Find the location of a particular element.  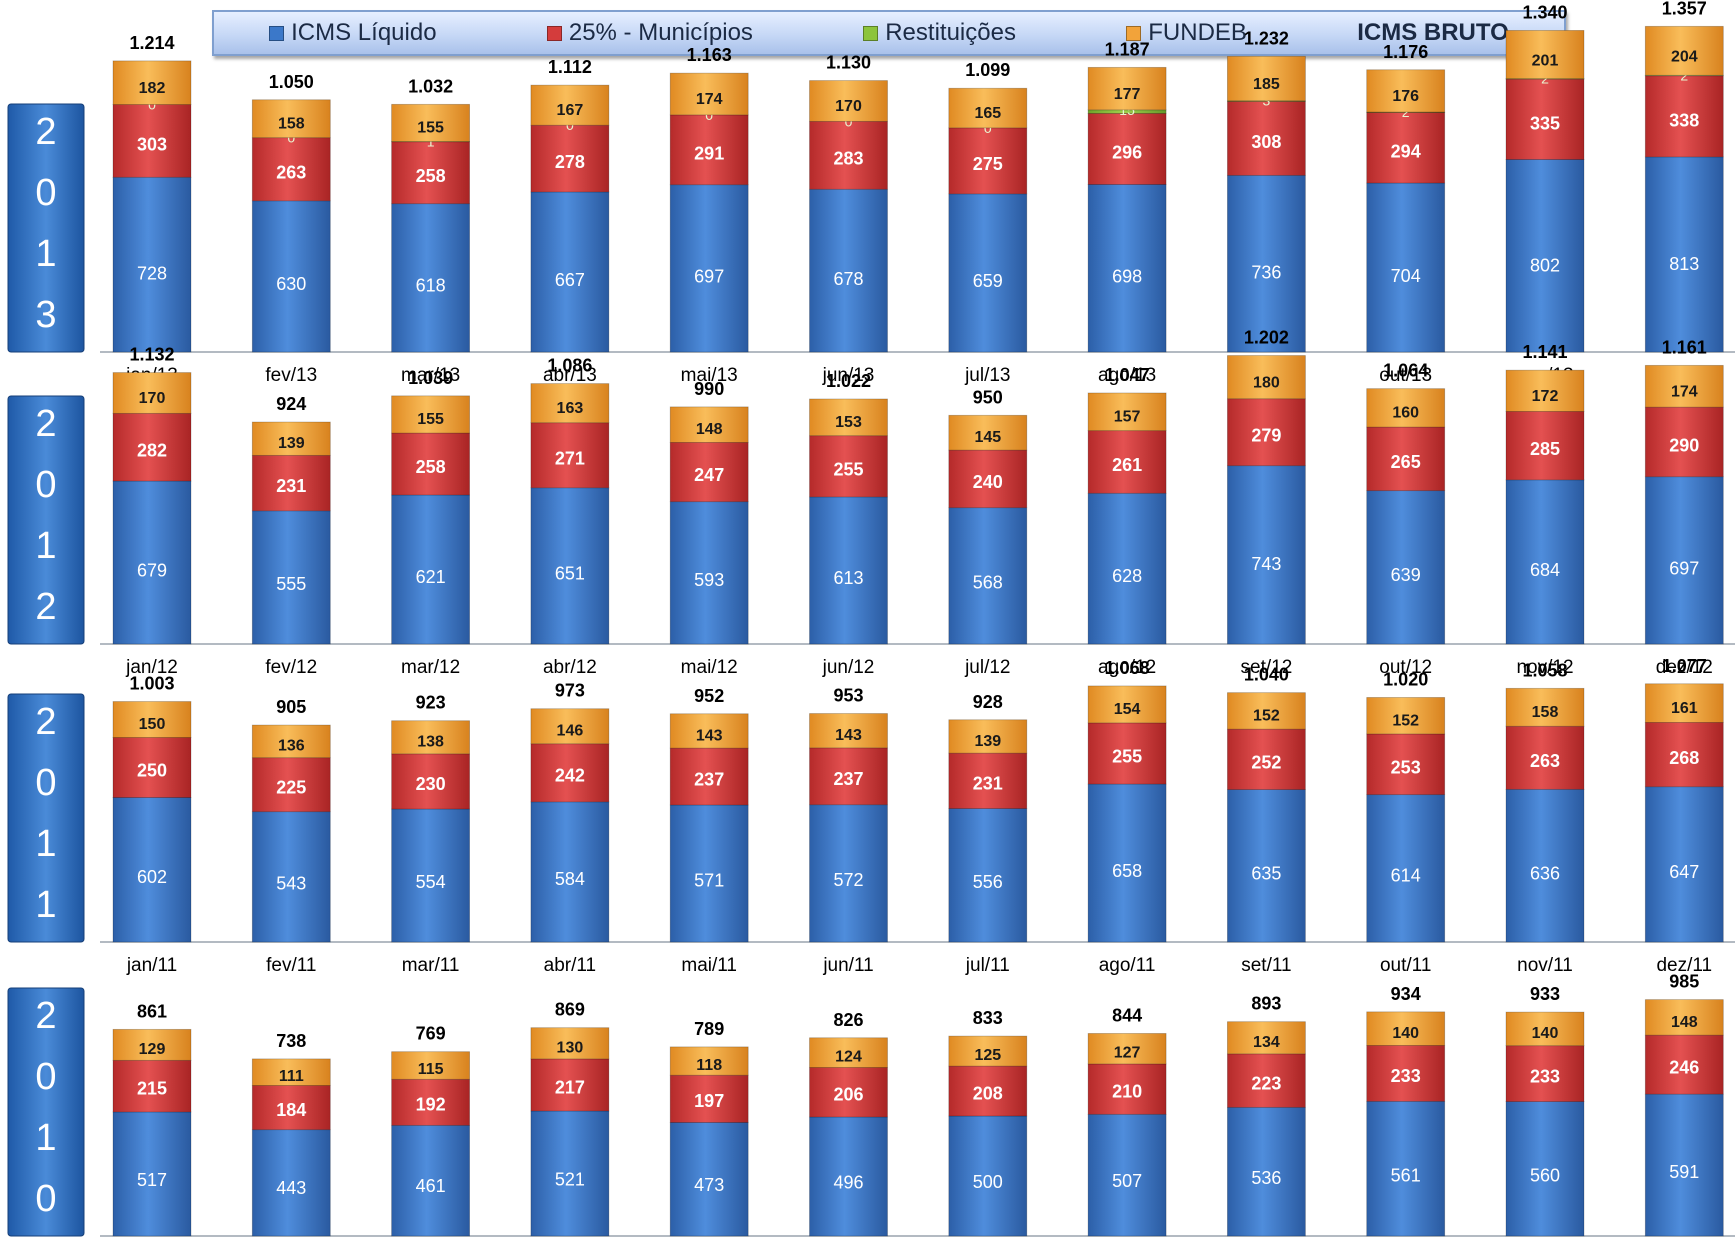

bar-2011-5: 571 237 143 952 mai/11 is located at coordinates (709, 831).